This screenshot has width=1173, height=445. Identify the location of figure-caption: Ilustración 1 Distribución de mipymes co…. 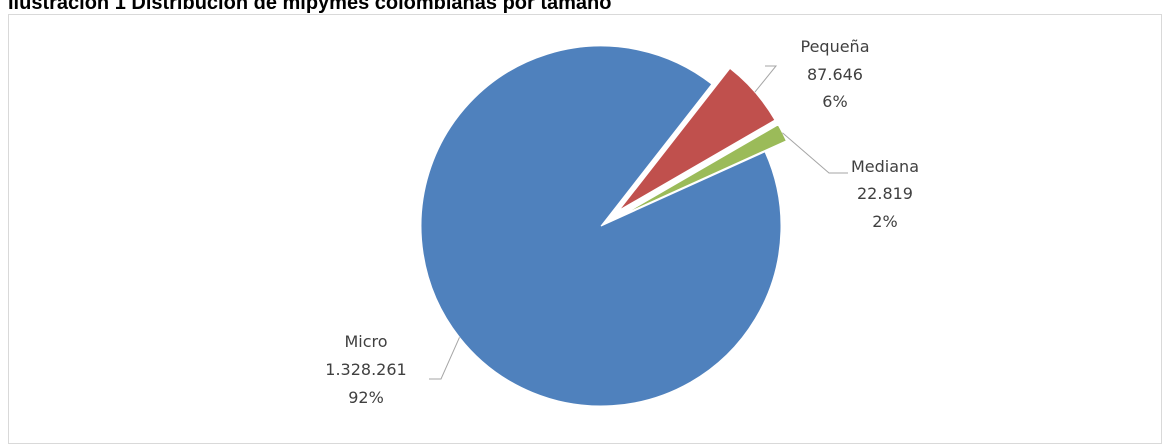
(310, 7).